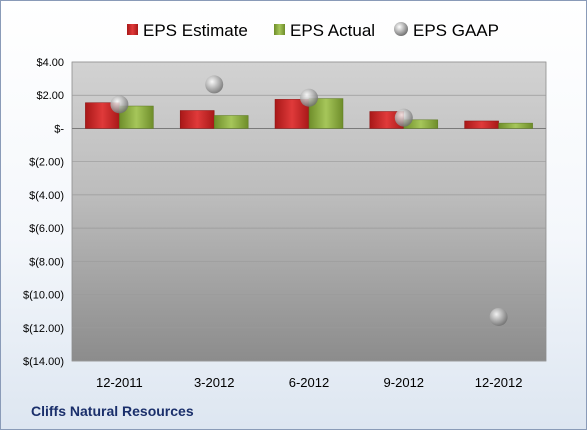 Image resolution: width=587 pixels, height=430 pixels. What do you see at coordinates (112, 411) in the screenshot?
I see `company-name: Cliffs Natural Resources` at bounding box center [112, 411].